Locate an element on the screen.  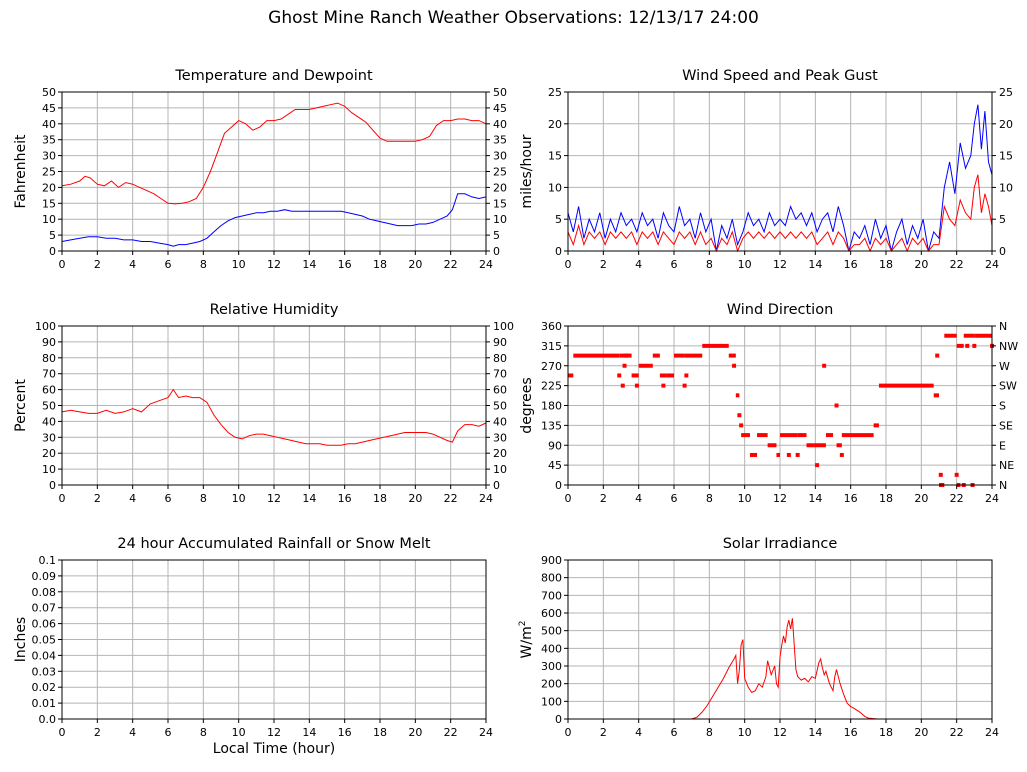
y-tick-label-right: 80 is located at coordinates (500, 358).